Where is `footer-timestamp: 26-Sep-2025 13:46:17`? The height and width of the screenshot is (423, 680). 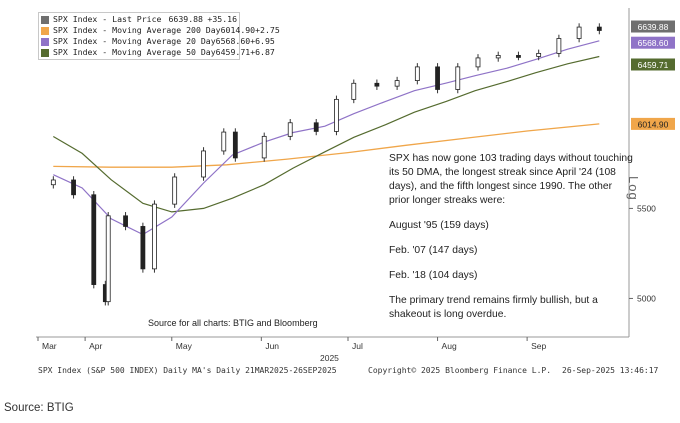
footer-timestamp: 26-Sep-2025 13:46:17 is located at coordinates (610, 370).